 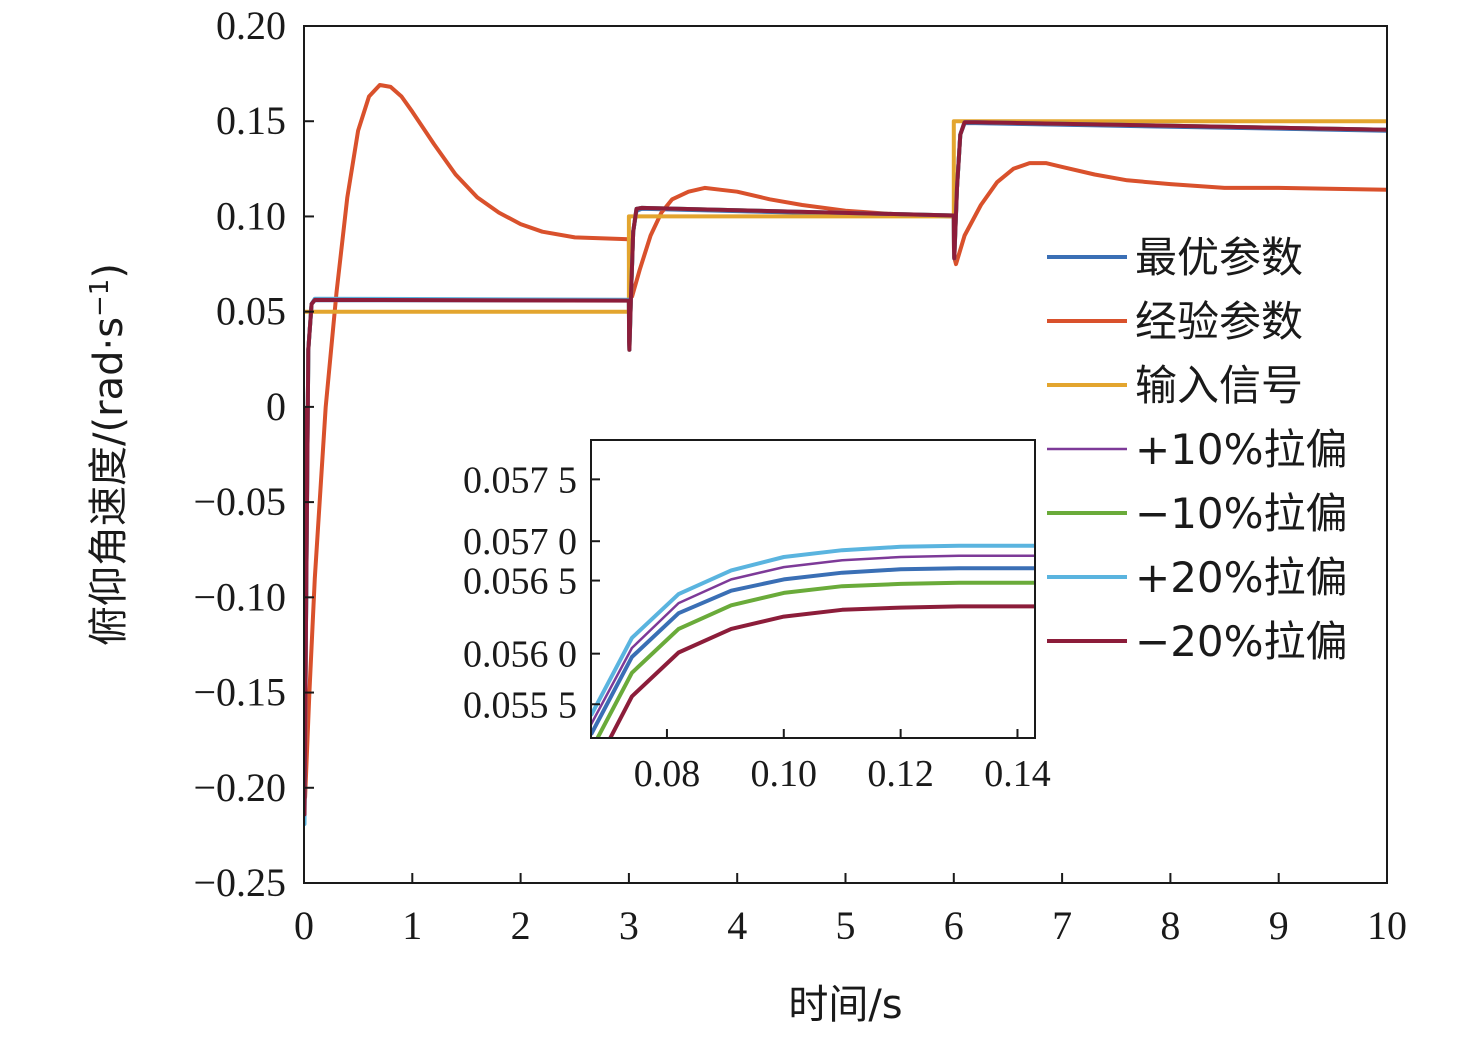 I want to click on x-tick-label: 3, so click(x=629, y=925).